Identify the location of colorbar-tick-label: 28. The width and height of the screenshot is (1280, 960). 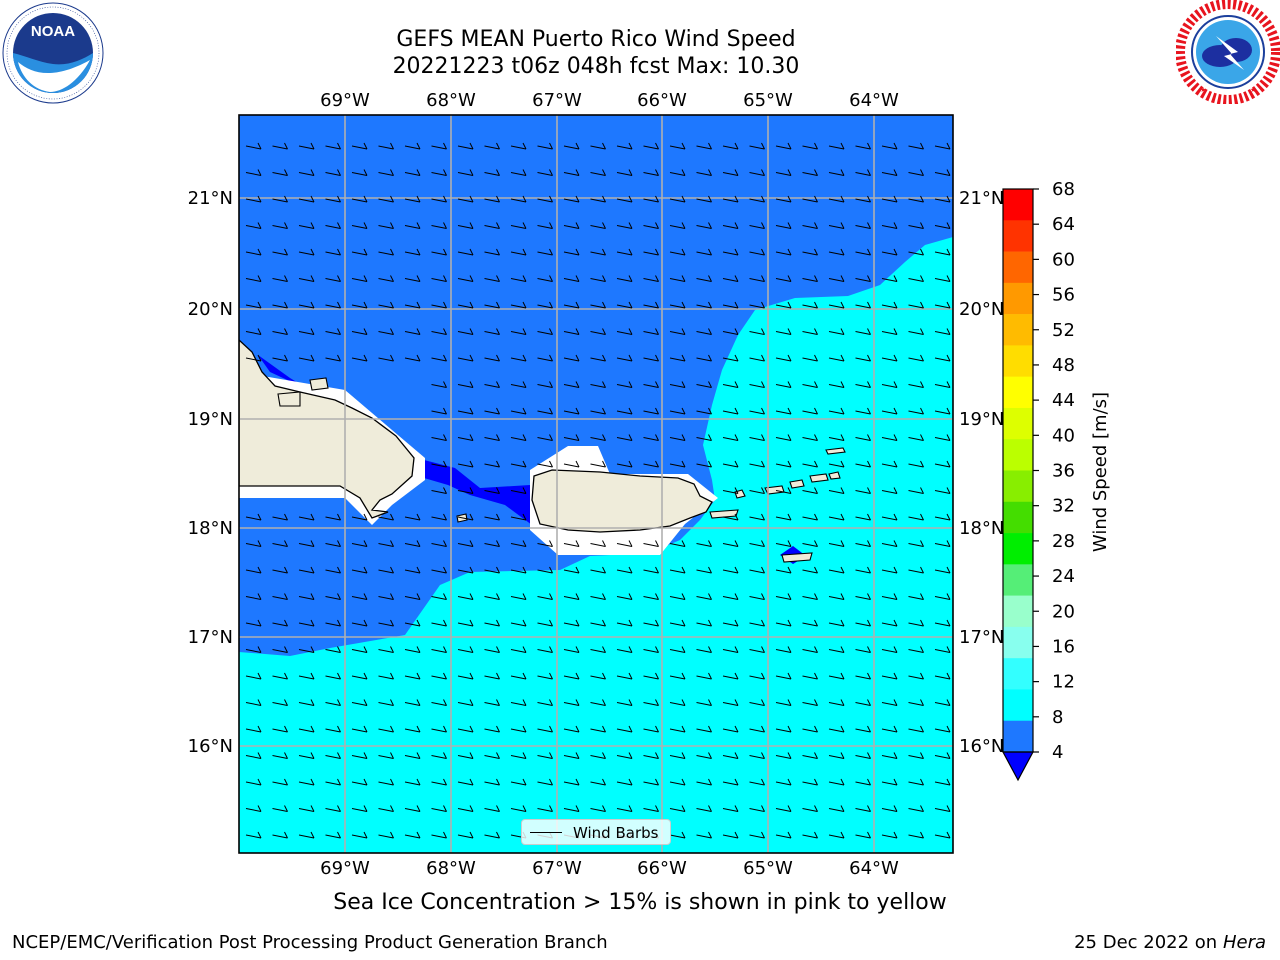
(1063, 541).